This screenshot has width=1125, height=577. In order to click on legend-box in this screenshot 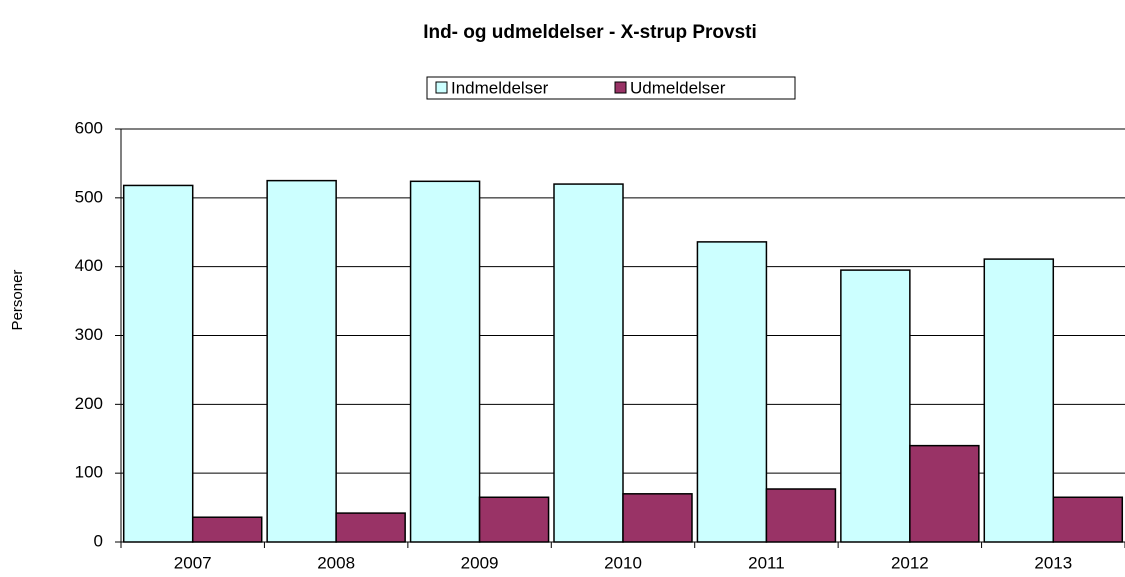, I will do `click(611, 88)`.